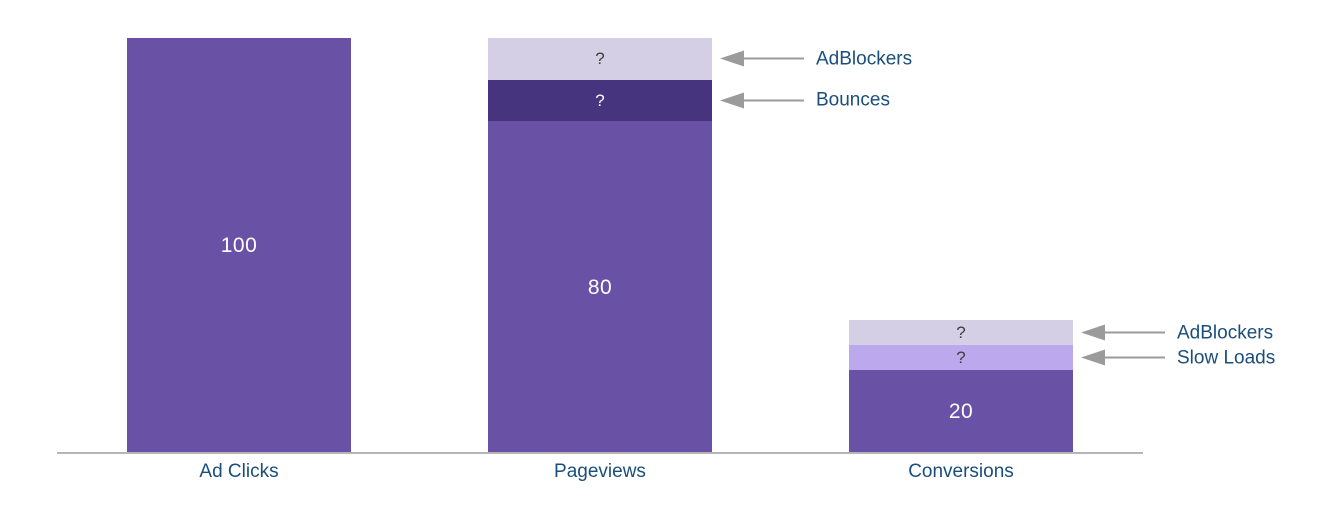 The width and height of the screenshot is (1326, 526). Describe the element at coordinates (600, 471) in the screenshot. I see `x-axis-label-pageviews: Pageviews` at that location.